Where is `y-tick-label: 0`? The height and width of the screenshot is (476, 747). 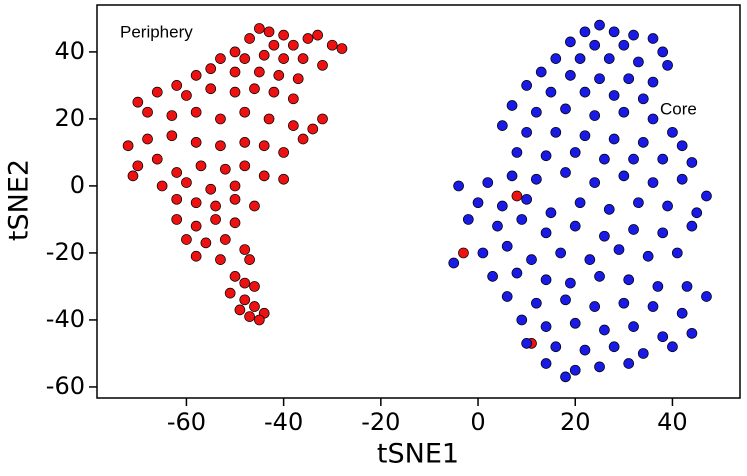 y-tick-label: 0 is located at coordinates (77, 185).